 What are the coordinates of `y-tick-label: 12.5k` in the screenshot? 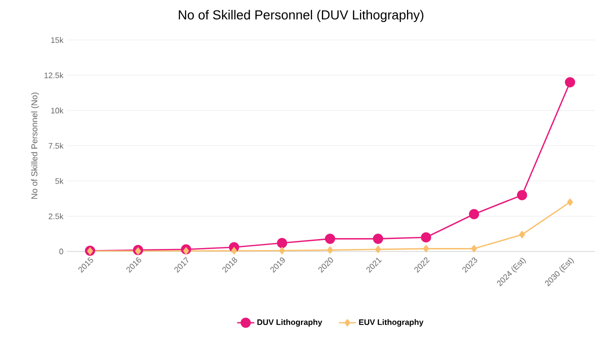 It's located at (54, 75).